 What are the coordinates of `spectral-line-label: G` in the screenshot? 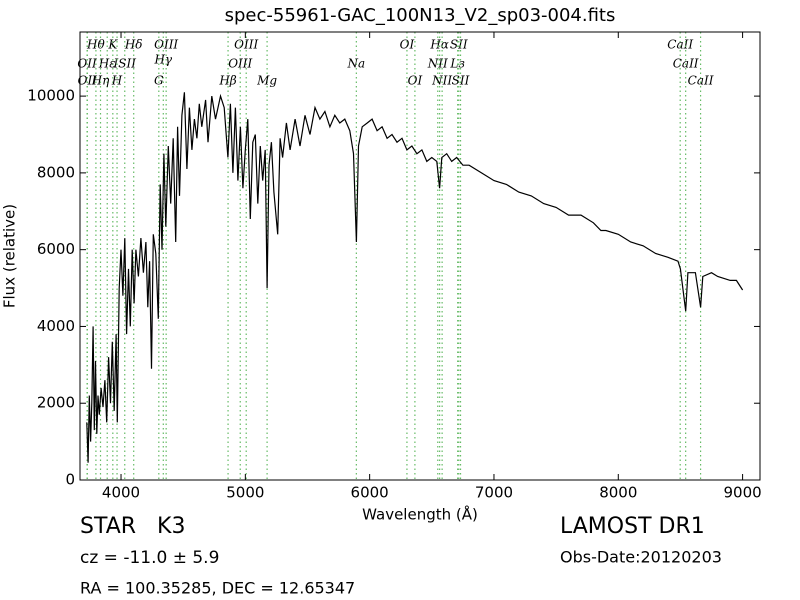 It's located at (159, 81).